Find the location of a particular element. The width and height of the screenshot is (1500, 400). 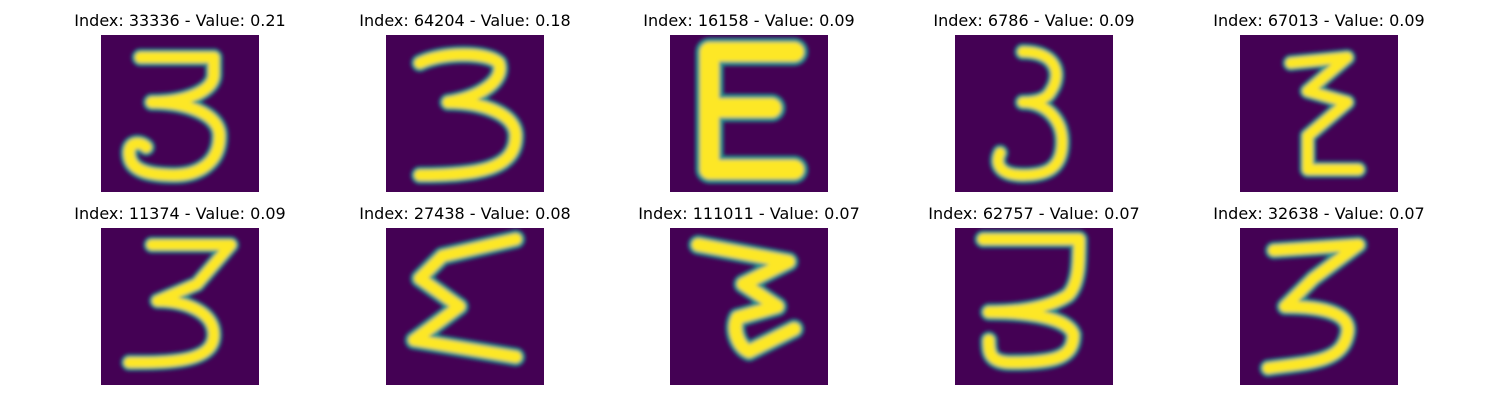

panel-title: Index: 111011 - Value: 0.07 is located at coordinates (749, 214).